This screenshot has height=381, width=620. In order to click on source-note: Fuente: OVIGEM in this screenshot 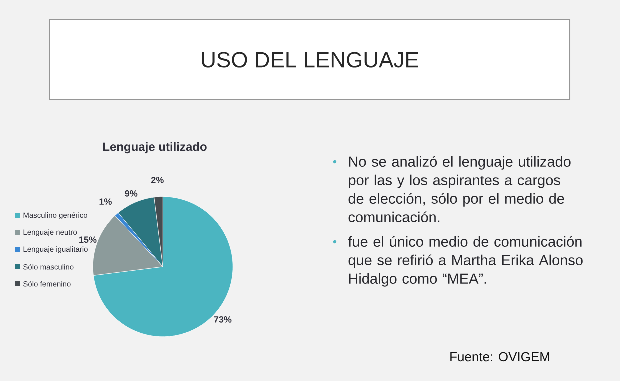, I will do `click(500, 357)`.